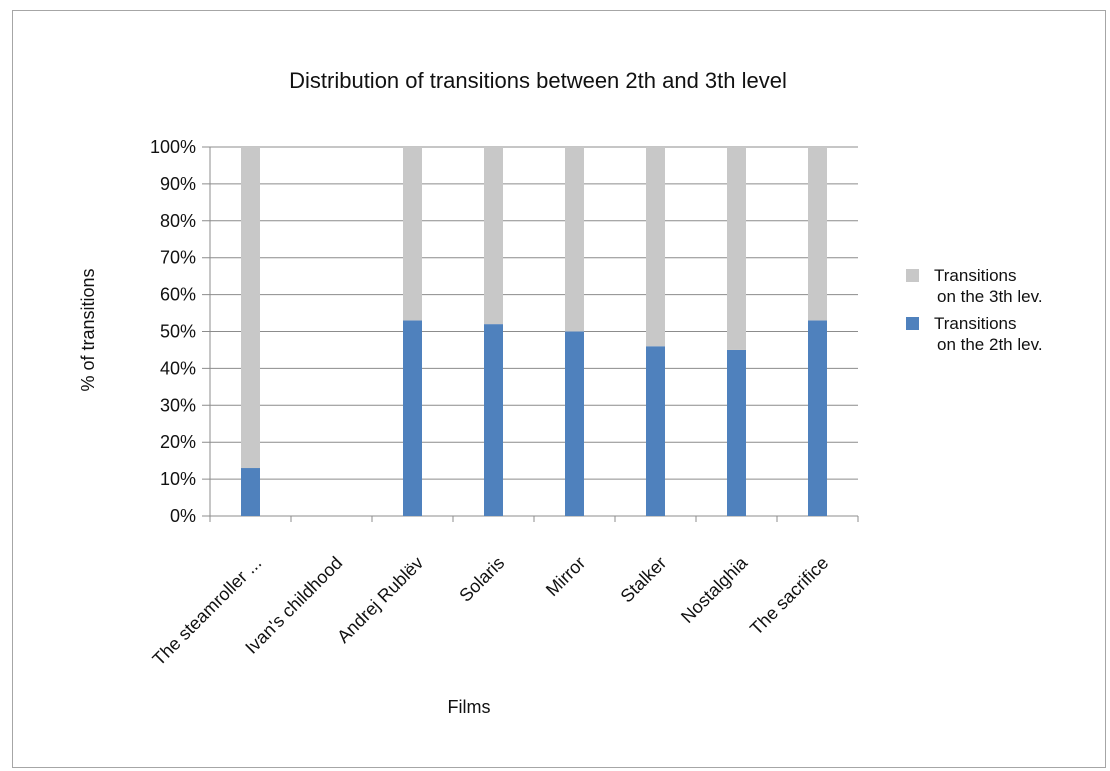 Image resolution: width=1110 pixels, height=771 pixels. I want to click on y-tick-label: 30%, so click(178, 405).